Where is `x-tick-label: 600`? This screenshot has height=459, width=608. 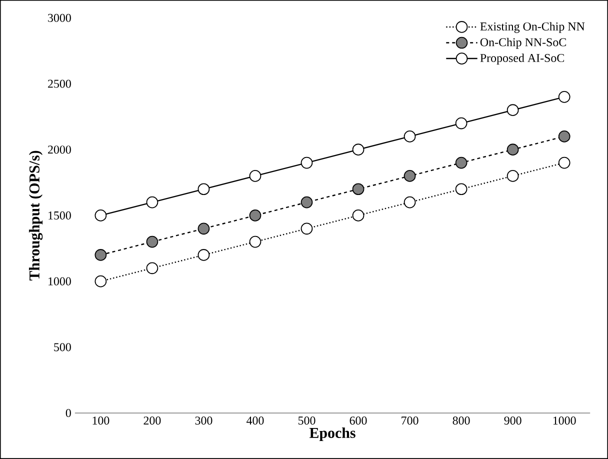 x-tick-label: 600 is located at coordinates (358, 420).